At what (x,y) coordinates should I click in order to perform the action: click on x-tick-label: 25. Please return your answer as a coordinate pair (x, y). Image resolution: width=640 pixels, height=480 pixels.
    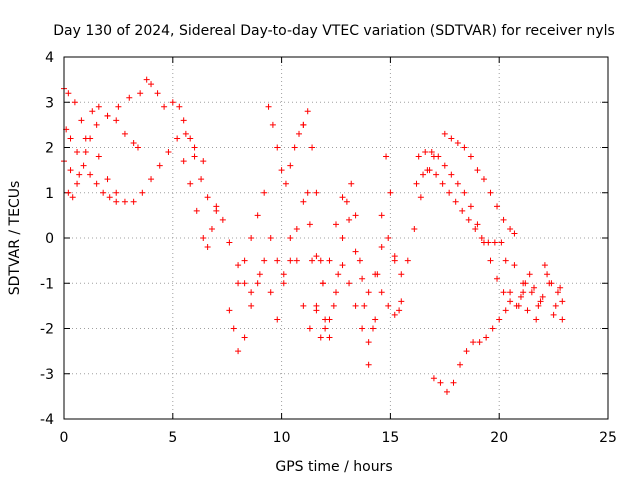
    Looking at the image, I should click on (608, 438).